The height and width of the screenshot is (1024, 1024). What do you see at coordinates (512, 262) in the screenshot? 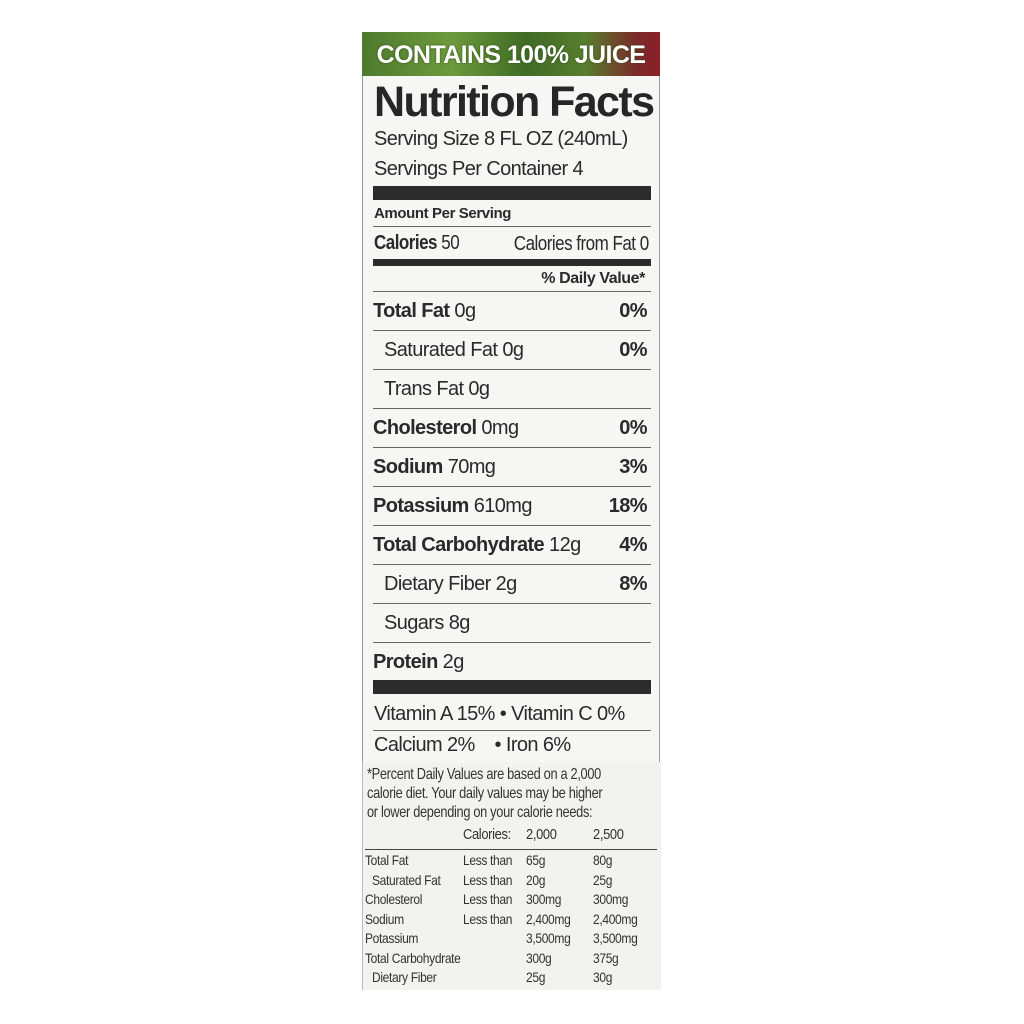
I see `medium-divider` at bounding box center [512, 262].